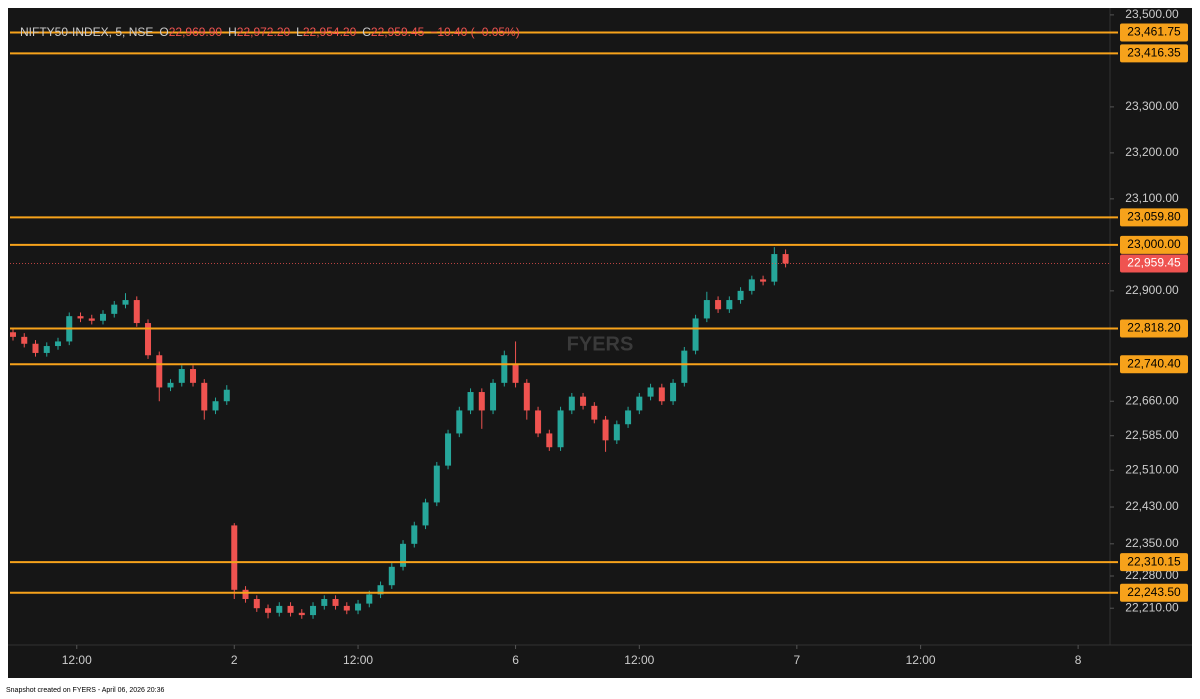  What do you see at coordinates (232, 32) in the screenshot?
I see `field-key: H` at bounding box center [232, 32].